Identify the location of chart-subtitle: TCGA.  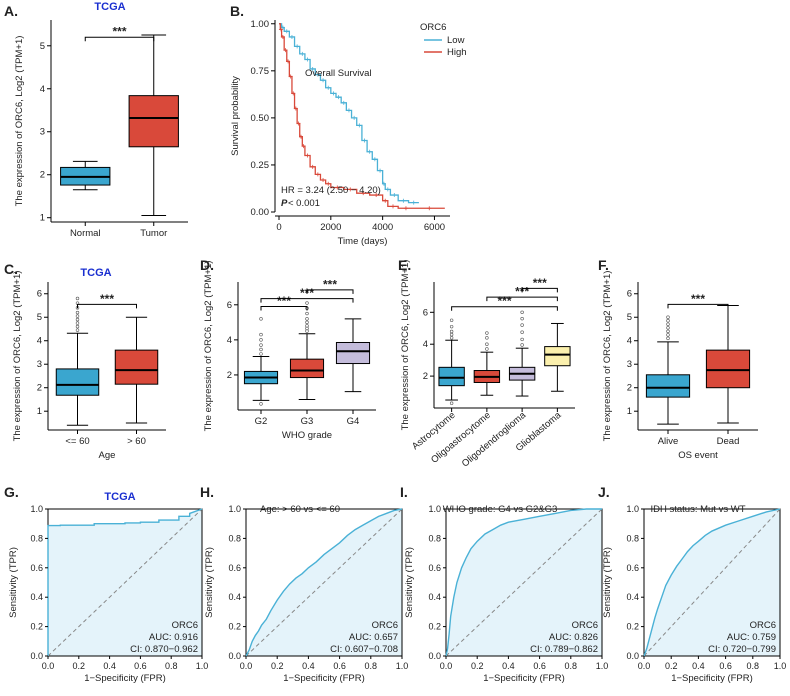
(109, 7).